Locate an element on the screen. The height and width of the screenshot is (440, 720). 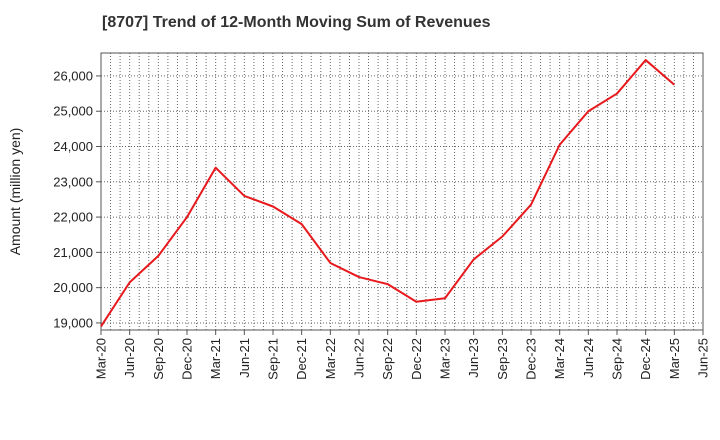
x-tick-label: Mar-23 is located at coordinates (445, 358).